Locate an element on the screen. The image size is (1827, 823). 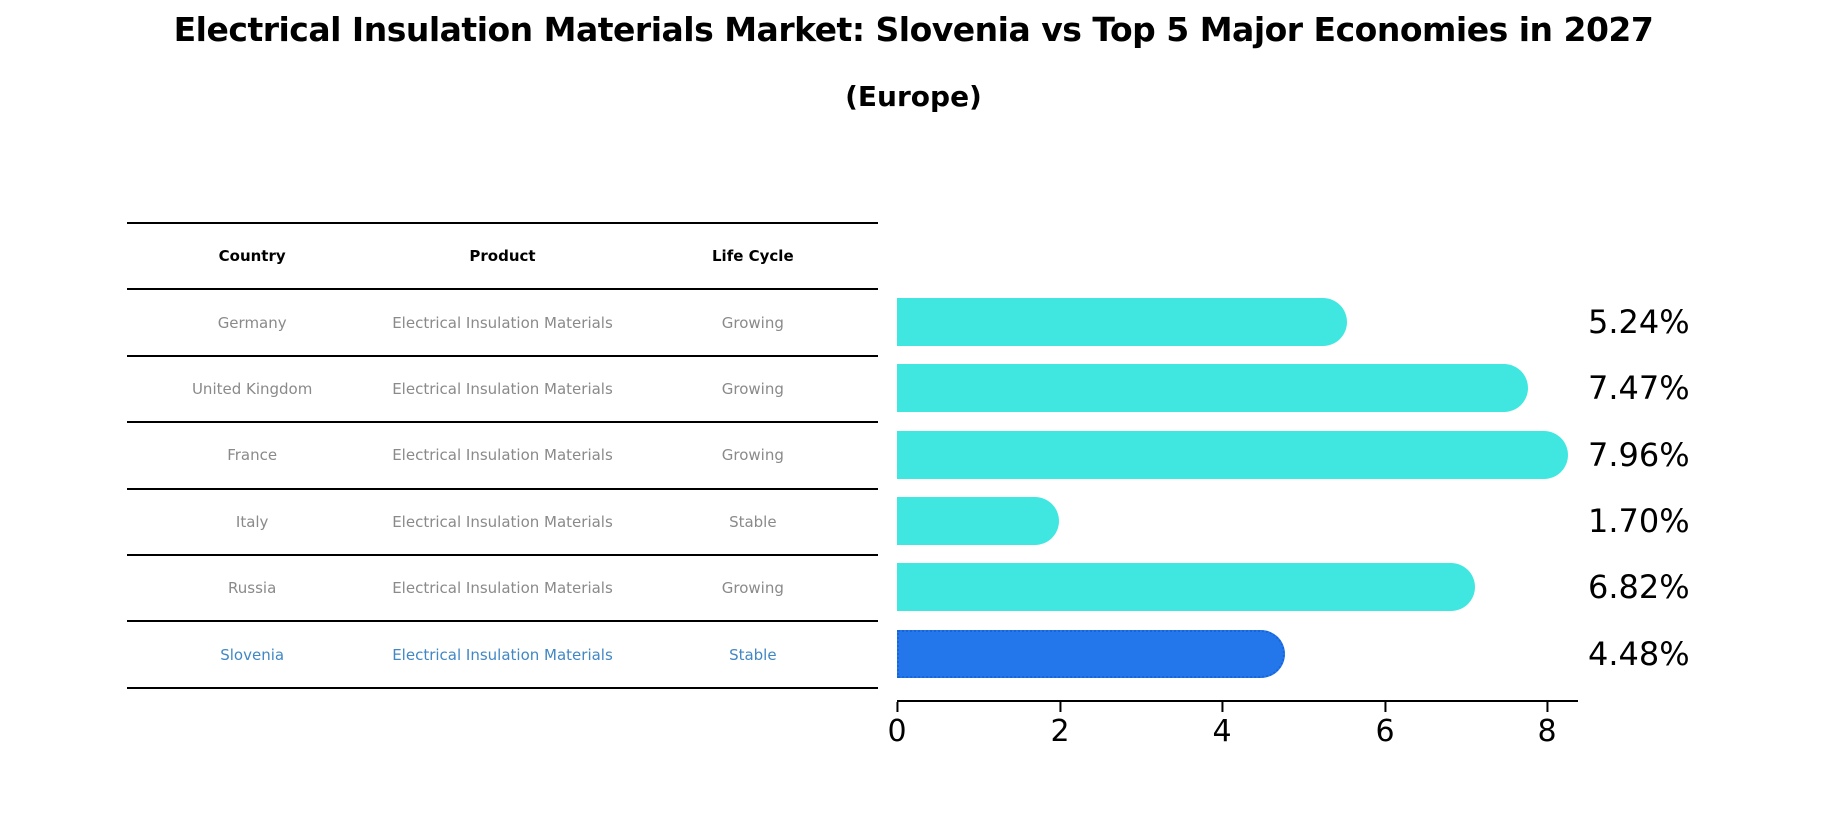
table-header-row: Country Product Life Cycle is located at coordinates (502, 255).